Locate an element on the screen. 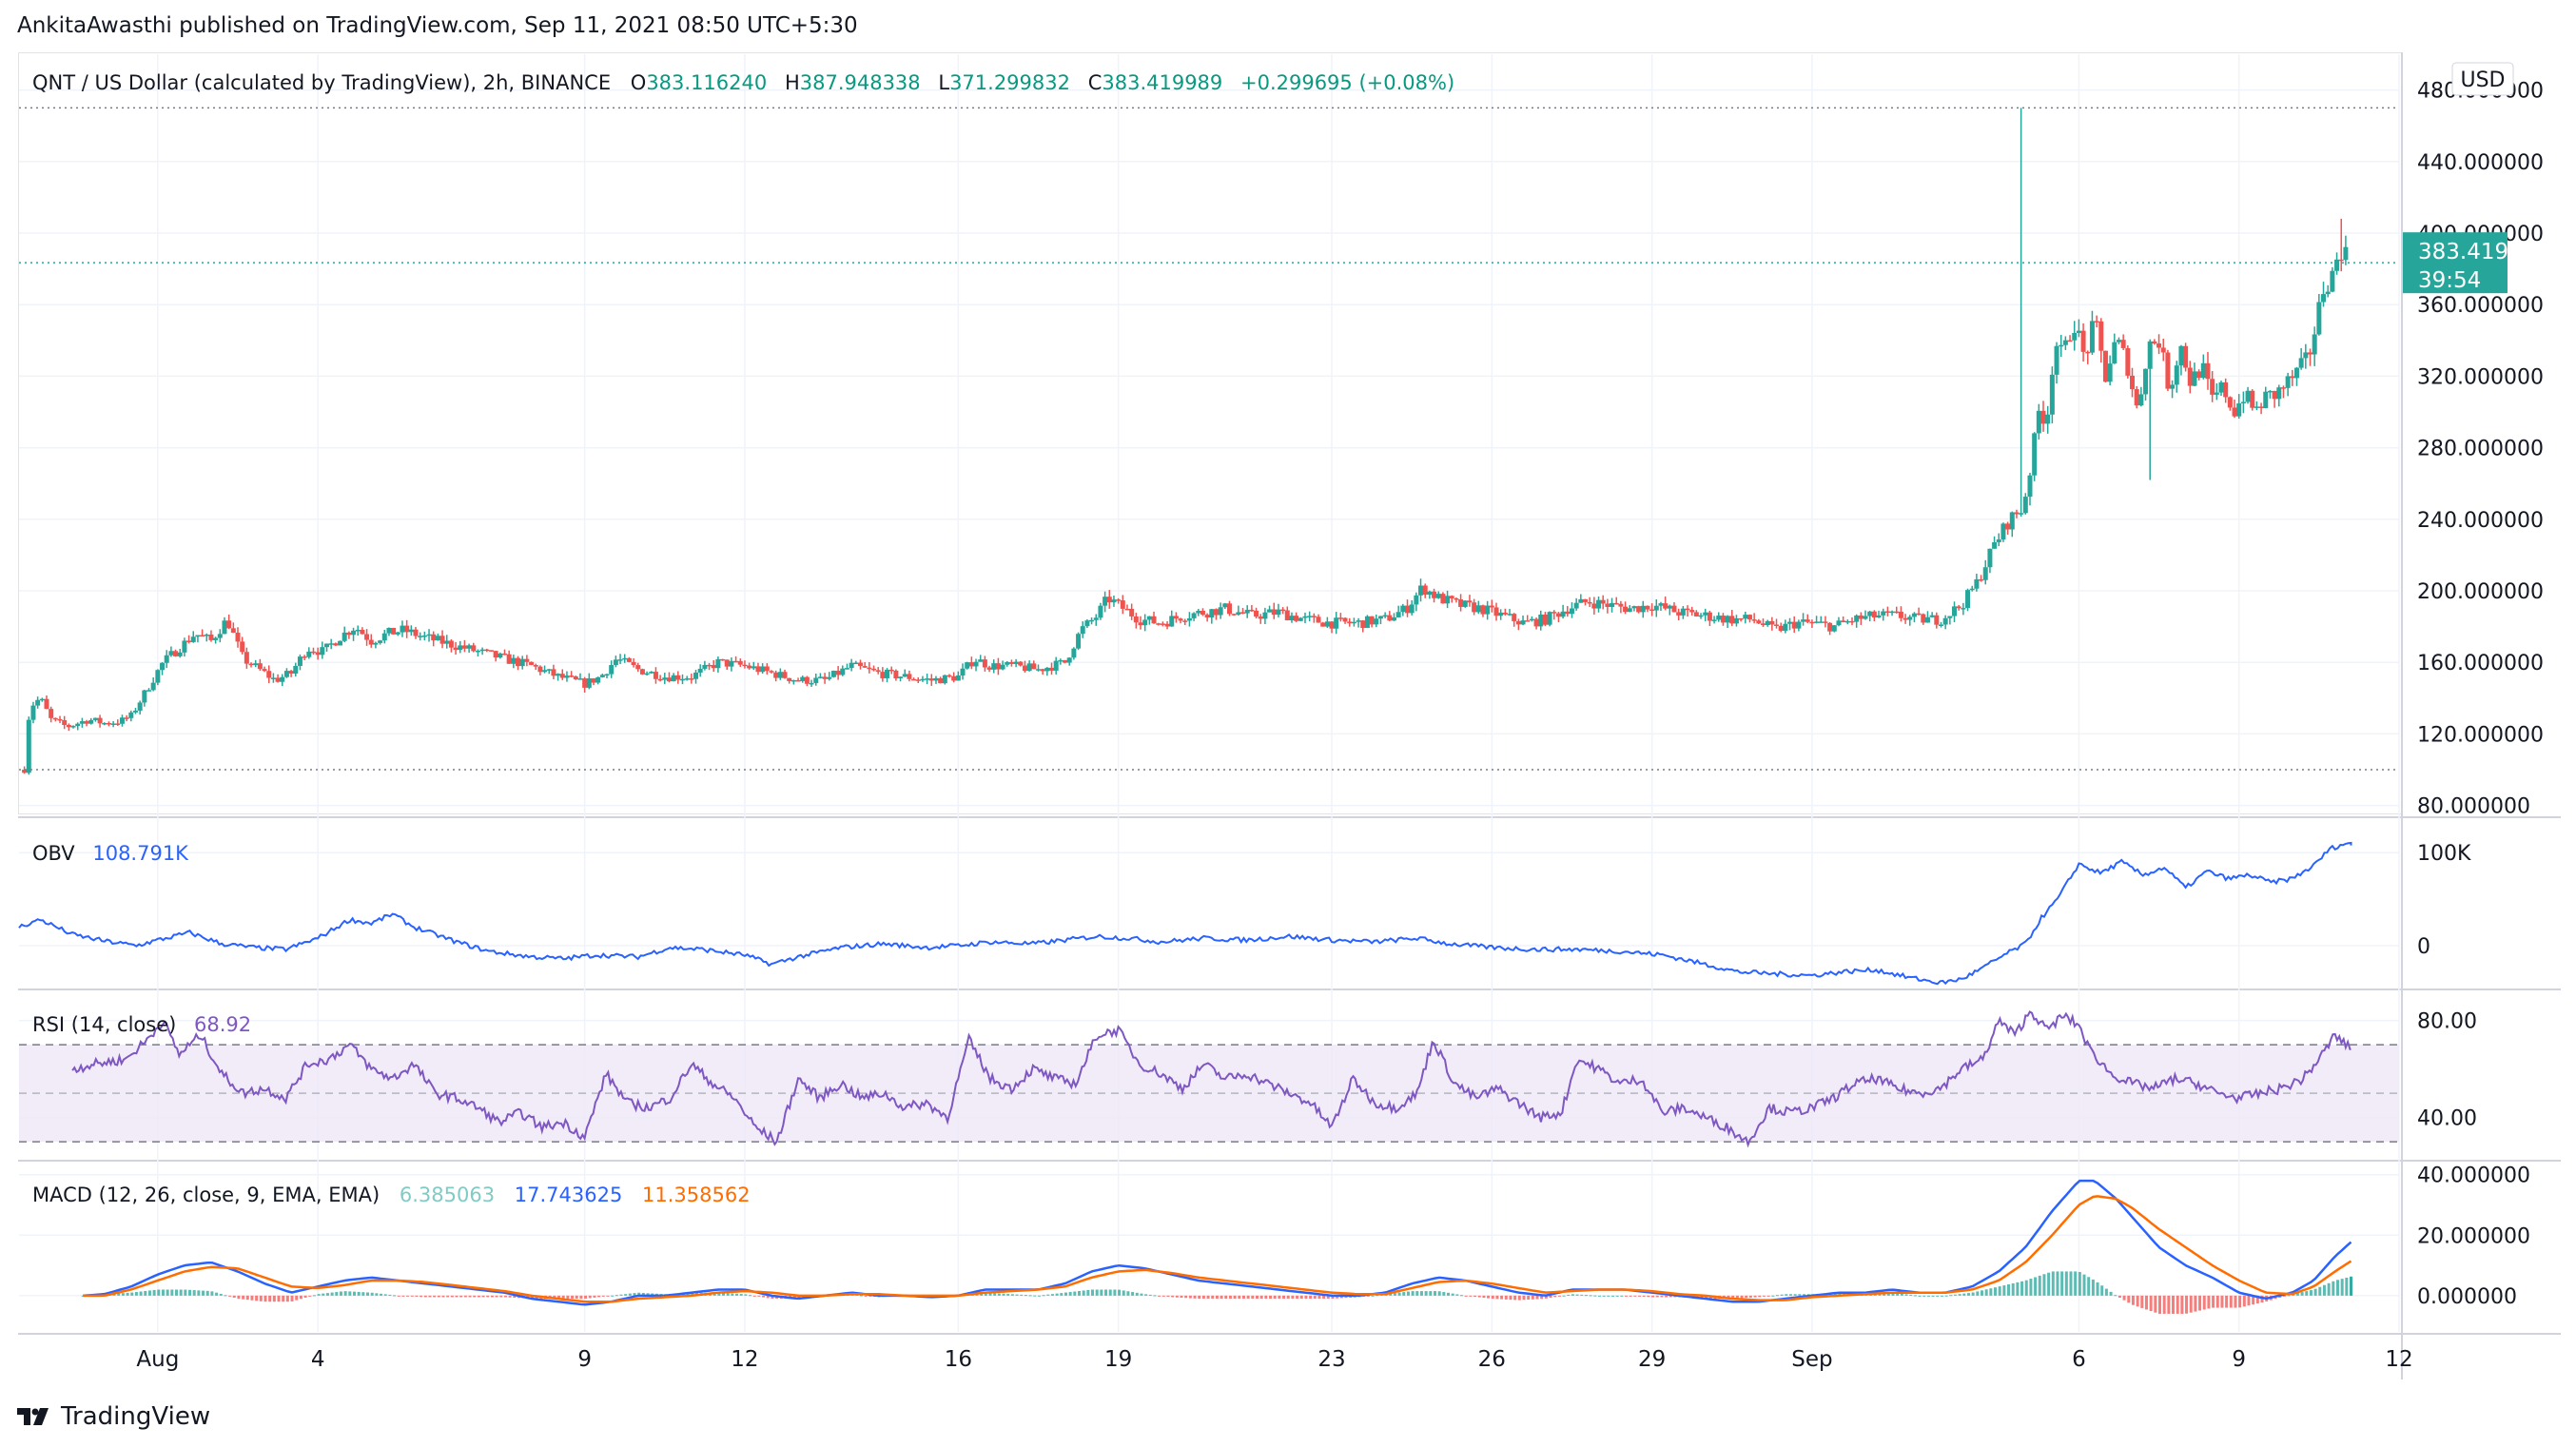 Image resolution: width=2576 pixels, height=1448 pixels. rsi-legend: RSI (14, close) 68.92 is located at coordinates (142, 1024).